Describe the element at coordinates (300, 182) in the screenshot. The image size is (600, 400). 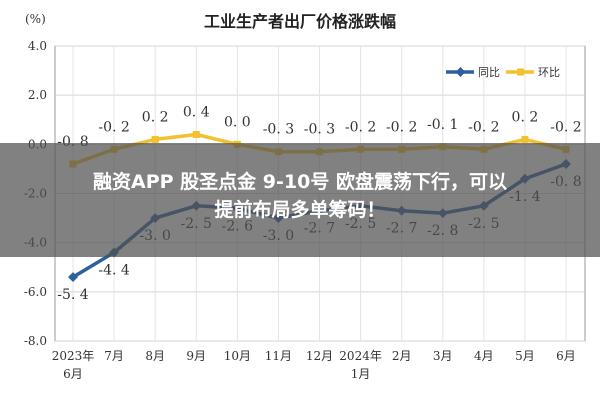
I see `headline-line-1: 融资APP 股圣点金 9-10号 欧盘震荡下行，可以` at that location.